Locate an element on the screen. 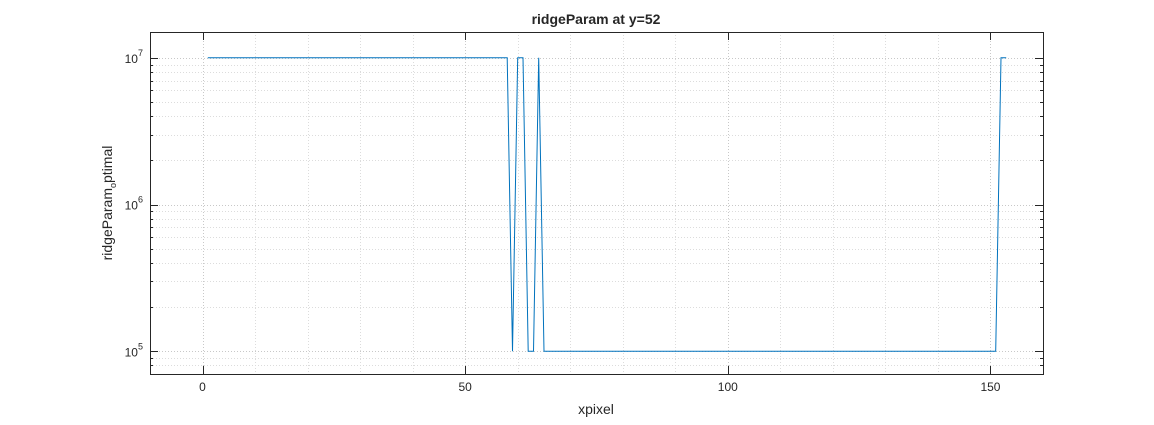  y-axis-label: ridgeParamoptimal is located at coordinates (108, 203).